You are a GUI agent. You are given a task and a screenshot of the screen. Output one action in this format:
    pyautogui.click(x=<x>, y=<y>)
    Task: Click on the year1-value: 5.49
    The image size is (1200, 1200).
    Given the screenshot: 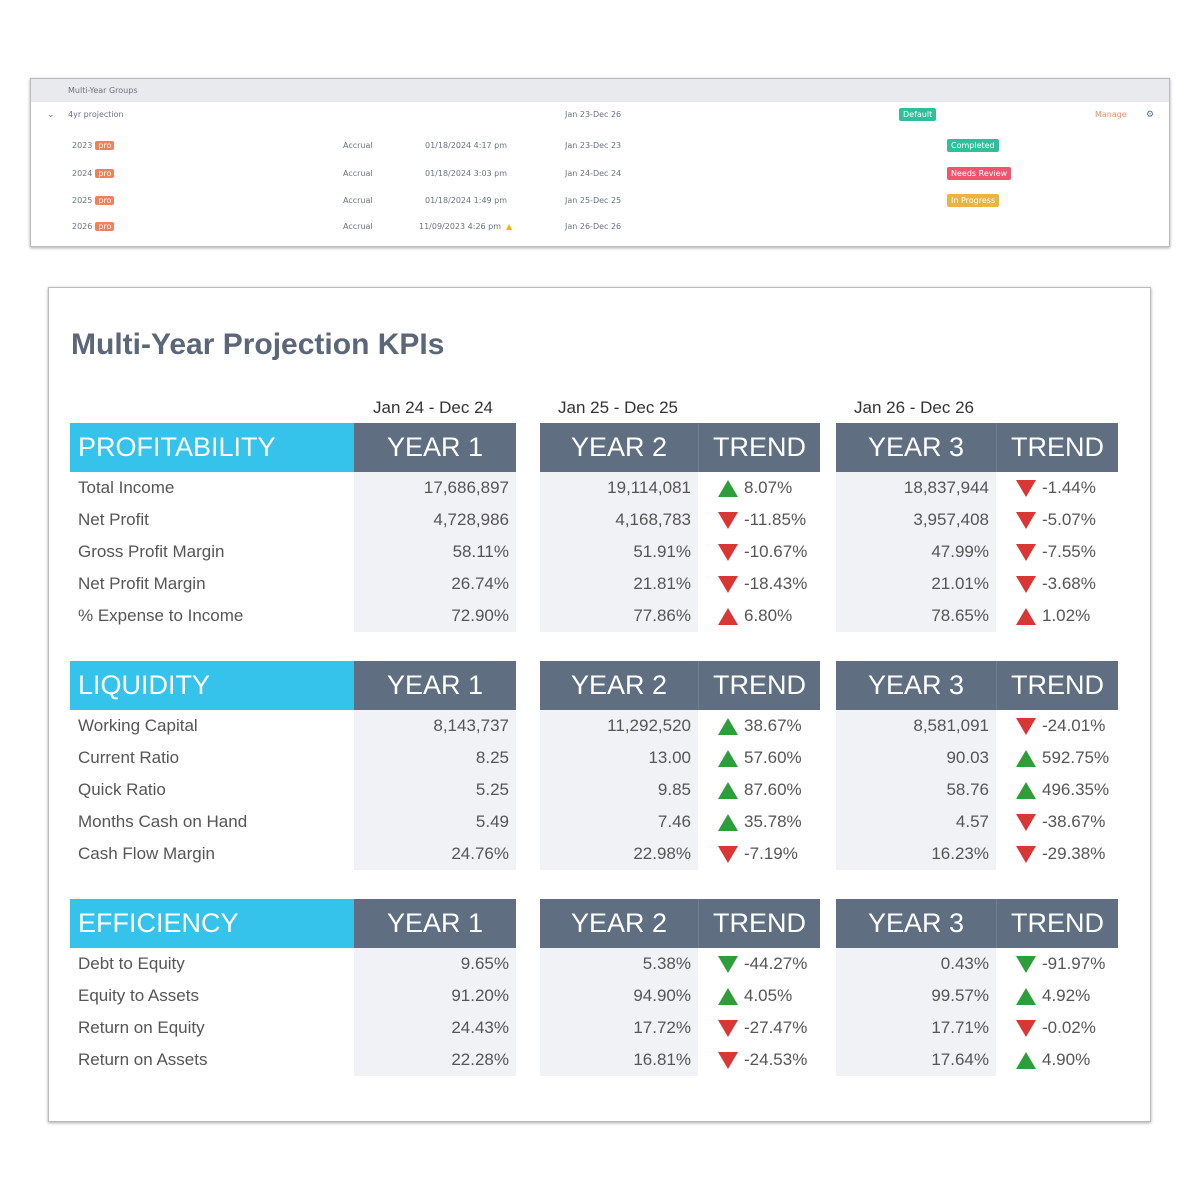 What is the action you would take?
    pyautogui.click(x=435, y=822)
    